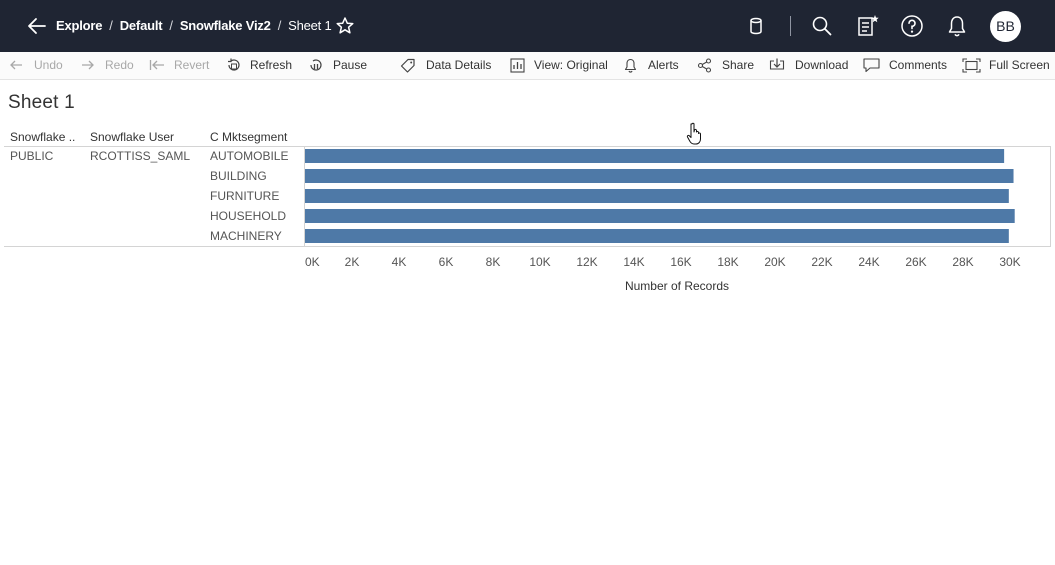  What do you see at coordinates (37, 26) in the screenshot?
I see `back-arrow-icon` at bounding box center [37, 26].